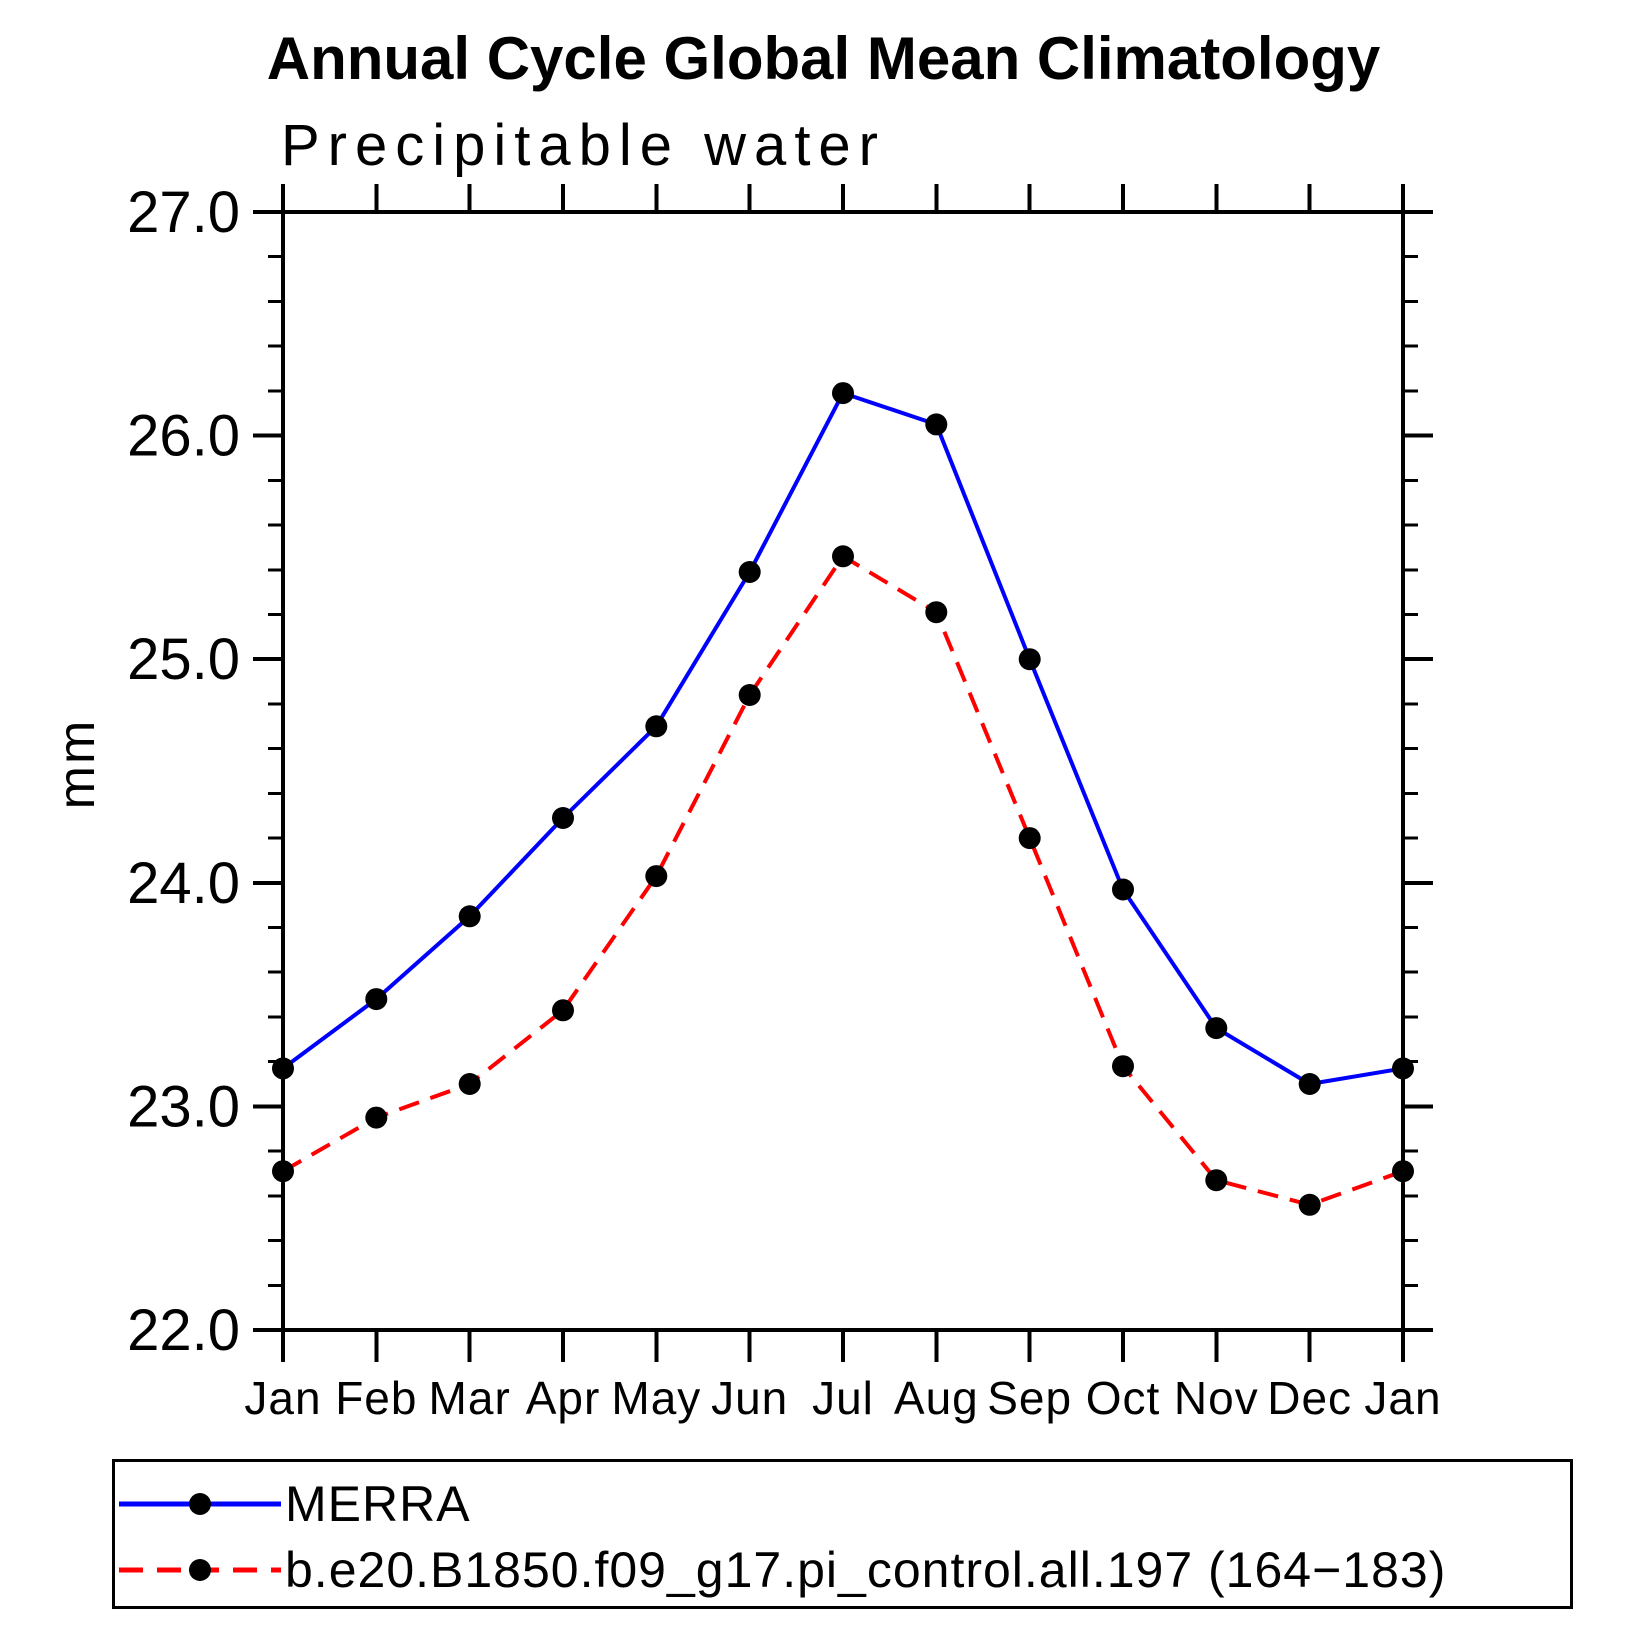 This screenshot has height=1647, width=1647. I want to click on y-tick-label: 23.0, so click(183, 1106).